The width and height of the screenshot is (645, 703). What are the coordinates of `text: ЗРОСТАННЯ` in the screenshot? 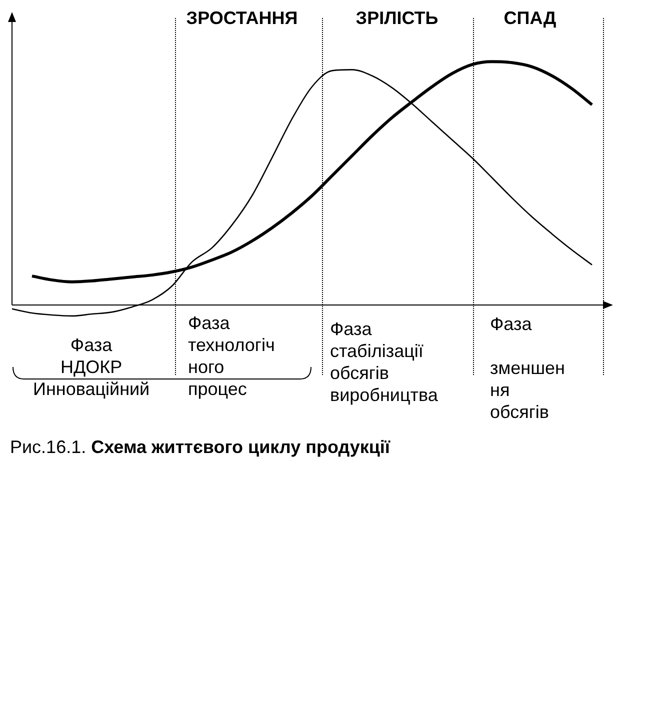 It's located at (242, 18).